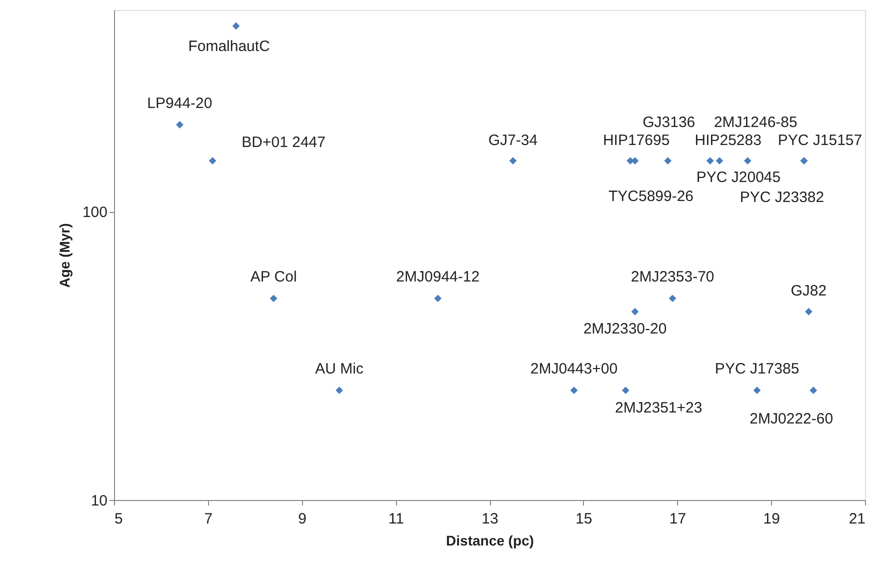  What do you see at coordinates (118, 519) in the screenshot?
I see `x-tick-label: 5` at bounding box center [118, 519].